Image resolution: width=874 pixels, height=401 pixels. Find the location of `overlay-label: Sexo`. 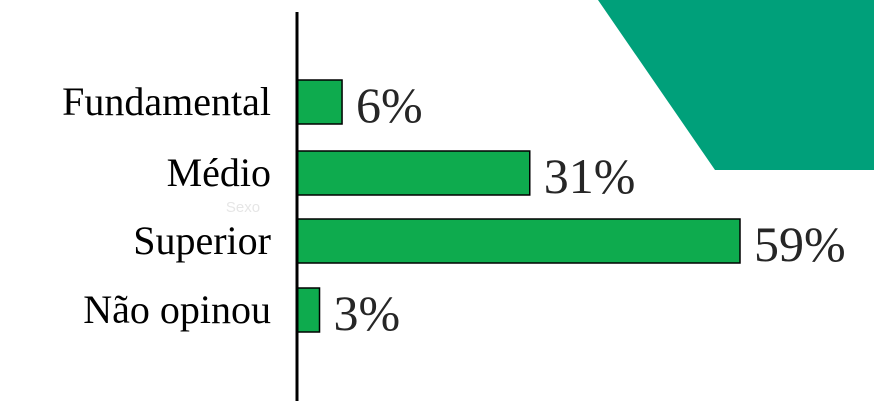

overlay-label: Sexo is located at coordinates (243, 207).